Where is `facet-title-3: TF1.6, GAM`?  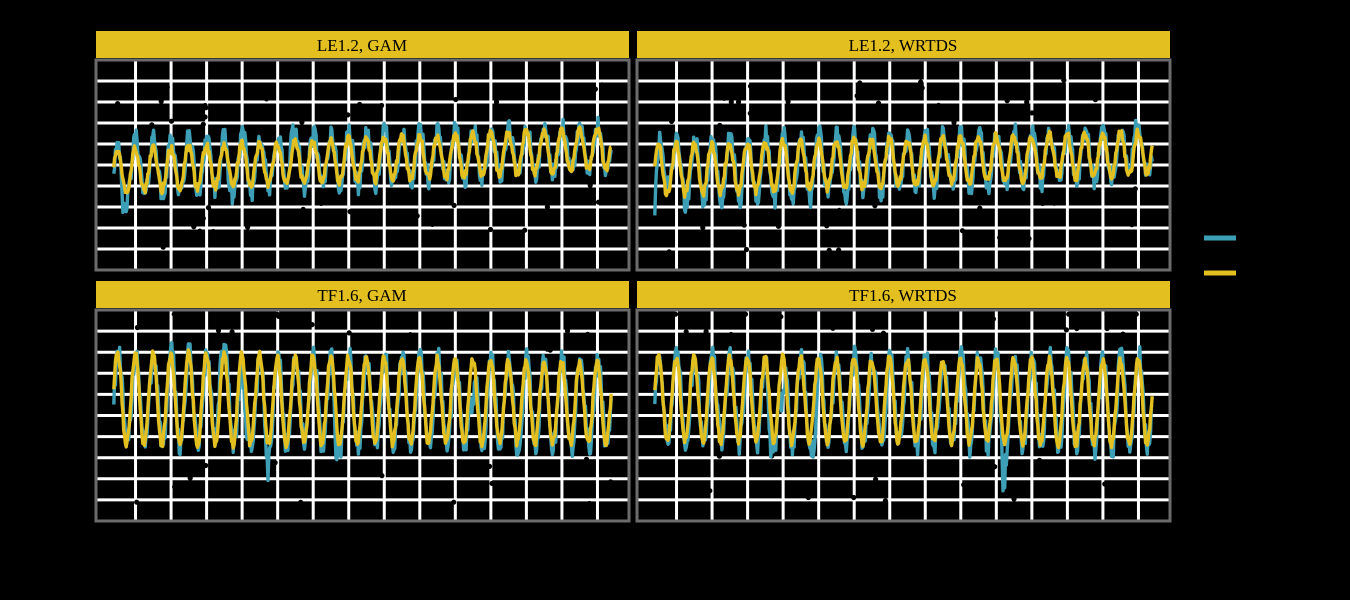 facet-title-3: TF1.6, GAM is located at coordinates (361, 295).